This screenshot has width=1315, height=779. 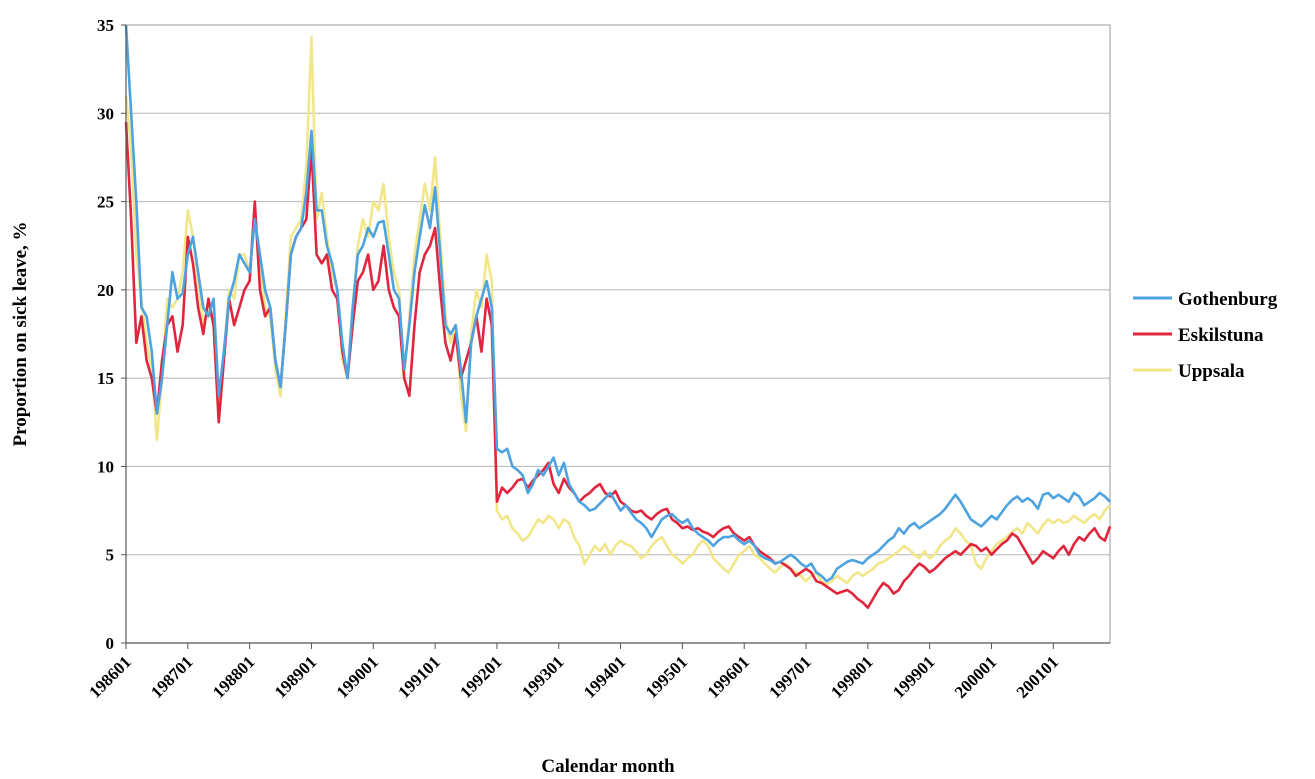 What do you see at coordinates (105, 202) in the screenshot?
I see `y-tick-label: 25` at bounding box center [105, 202].